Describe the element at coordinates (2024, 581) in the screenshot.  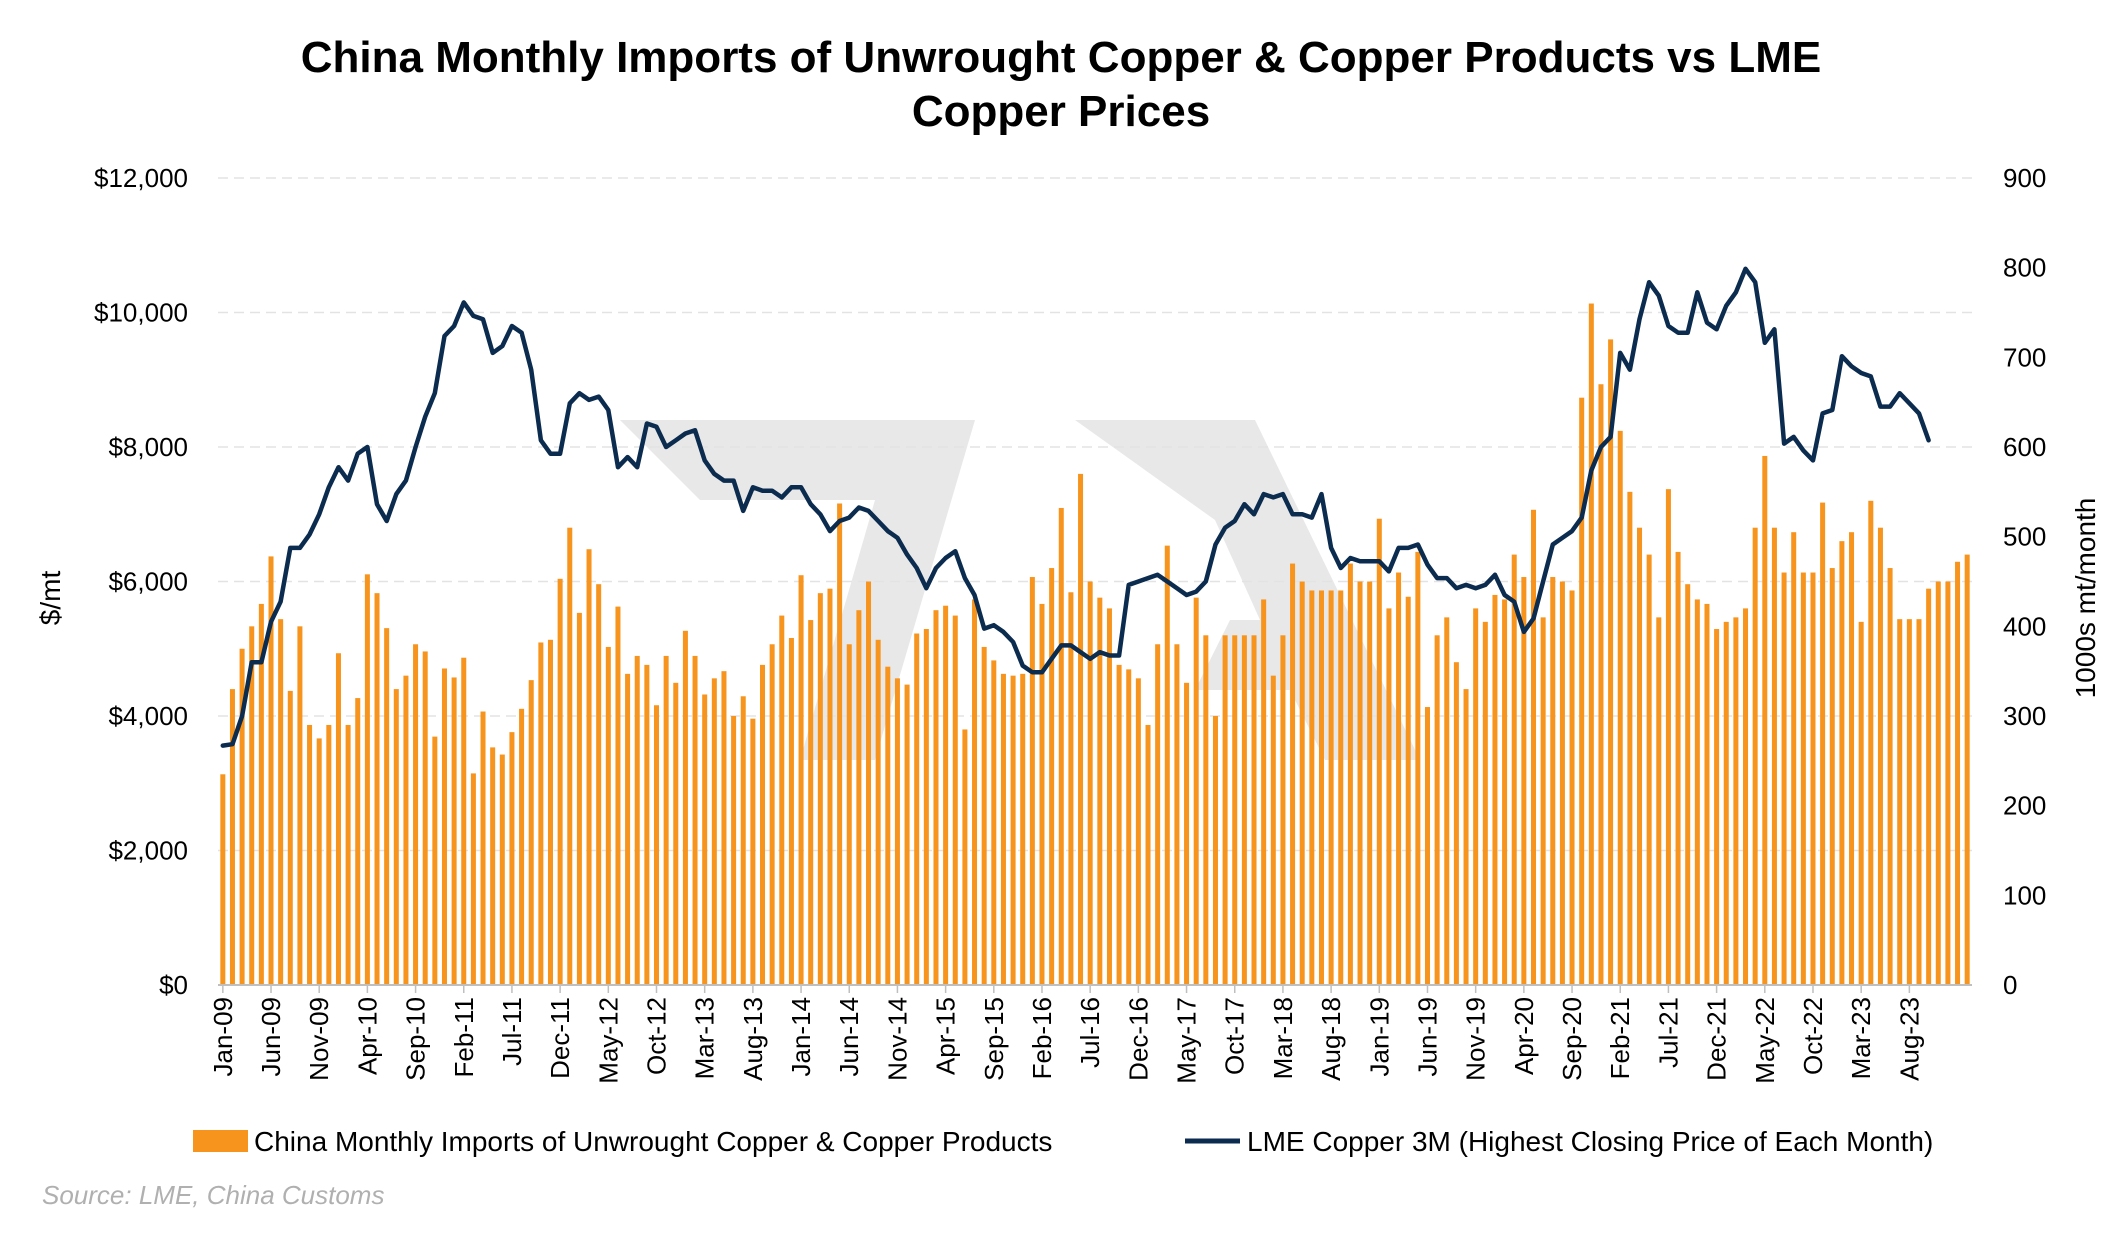
I see `y-axis-right-ticks: 0 100 200 300 400 500 600 700 800 900` at that location.